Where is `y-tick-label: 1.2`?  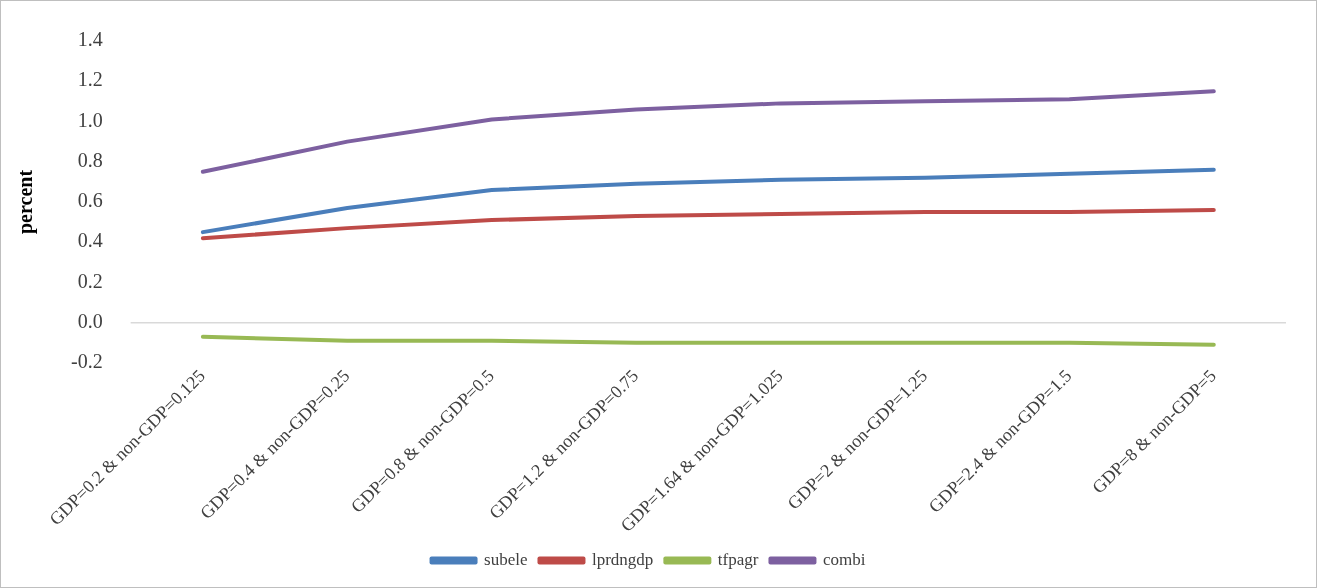 y-tick-label: 1.2 is located at coordinates (90, 79).